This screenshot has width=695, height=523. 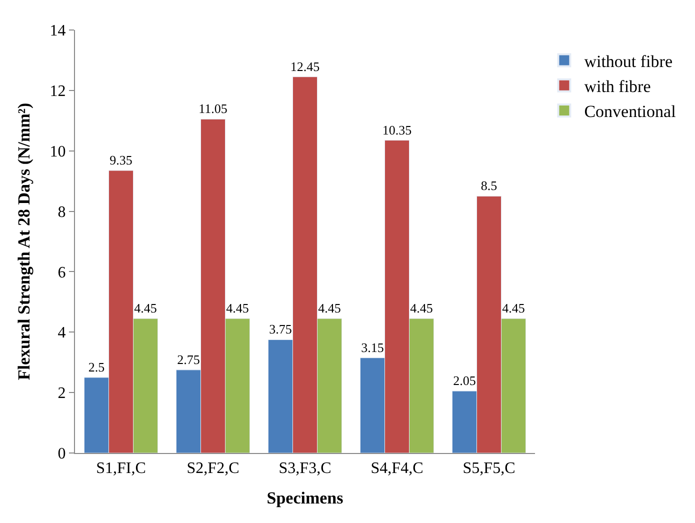 What do you see at coordinates (397, 130) in the screenshot?
I see `data-label: 10.35` at bounding box center [397, 130].